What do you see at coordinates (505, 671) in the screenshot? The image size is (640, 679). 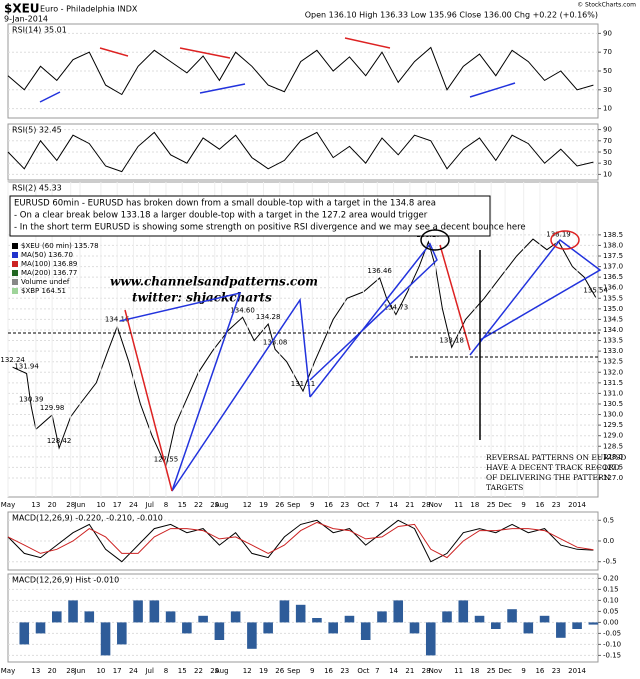 I see `x-tick-label: Dec` at bounding box center [505, 671].